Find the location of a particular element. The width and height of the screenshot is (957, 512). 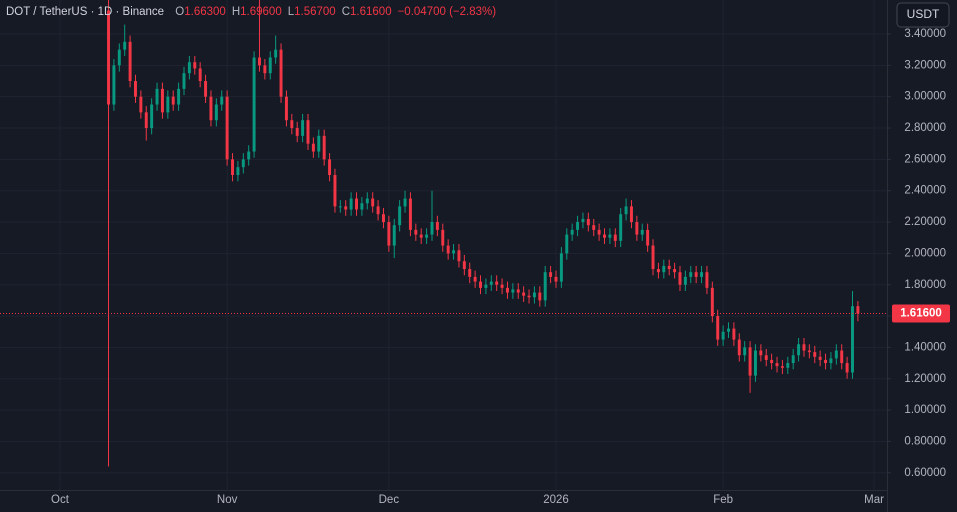

ohlc-key: H is located at coordinates (236, 12).